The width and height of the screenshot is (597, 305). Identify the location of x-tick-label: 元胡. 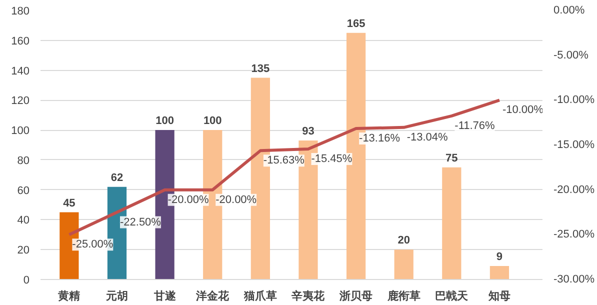
(116, 296).